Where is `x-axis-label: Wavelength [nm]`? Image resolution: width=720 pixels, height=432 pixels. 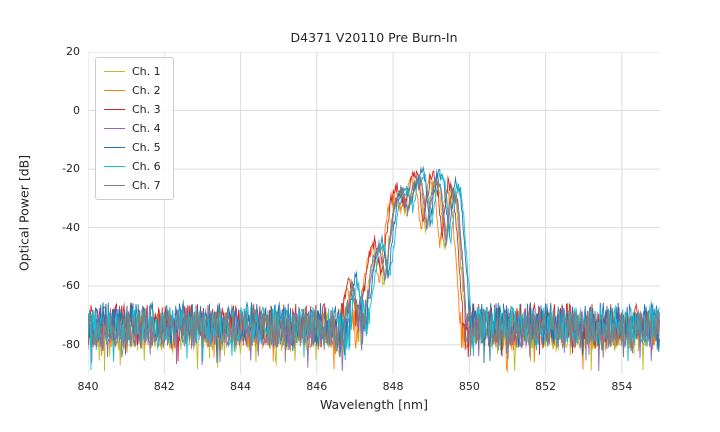
x-axis-label: Wavelength [nm] is located at coordinates (374, 404).